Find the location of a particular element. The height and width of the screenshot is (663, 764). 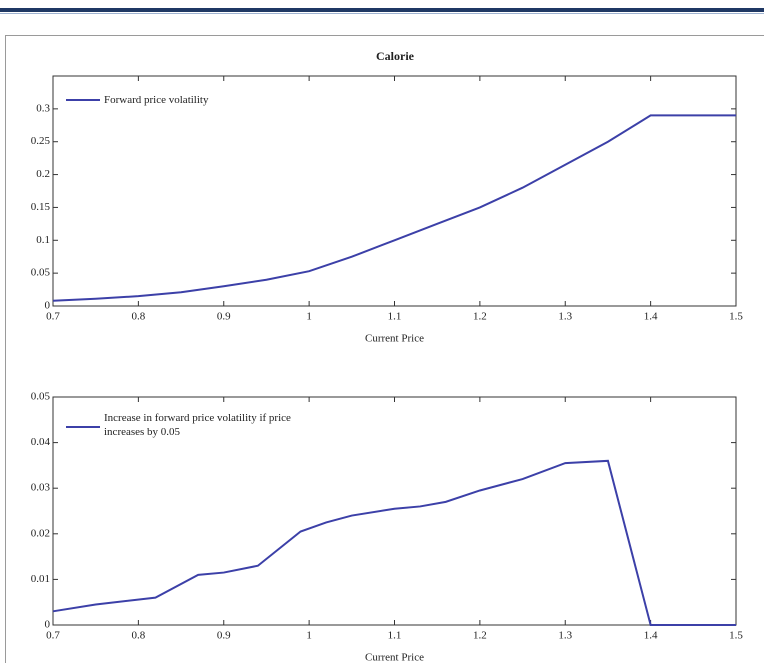

chart-title: Calorie is located at coordinates (395, 56).